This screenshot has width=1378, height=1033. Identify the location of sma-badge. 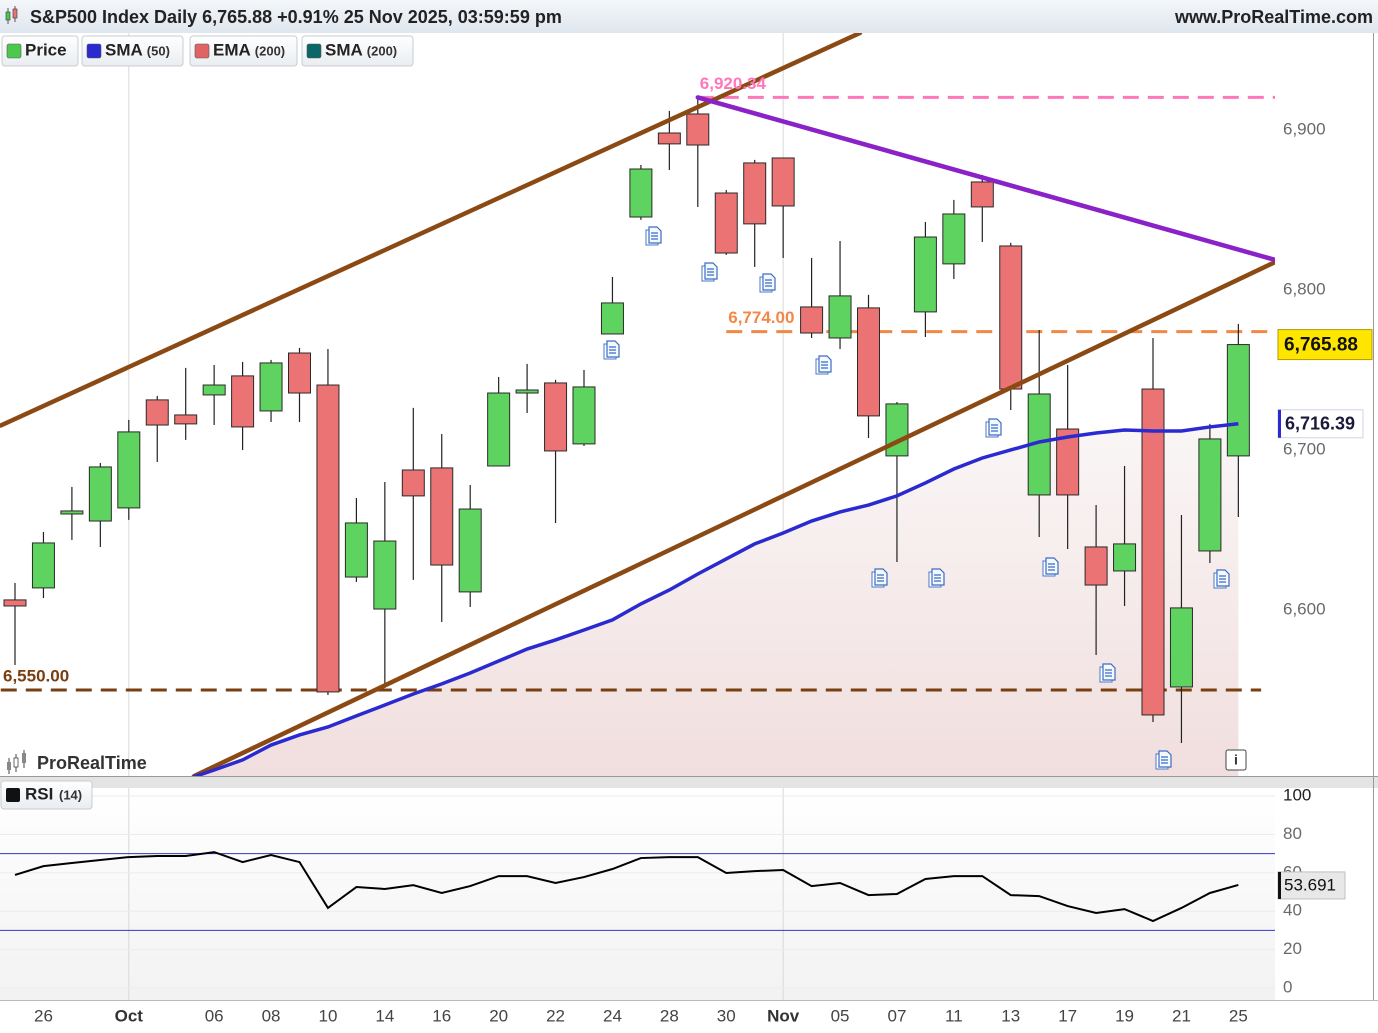
(1320, 424).